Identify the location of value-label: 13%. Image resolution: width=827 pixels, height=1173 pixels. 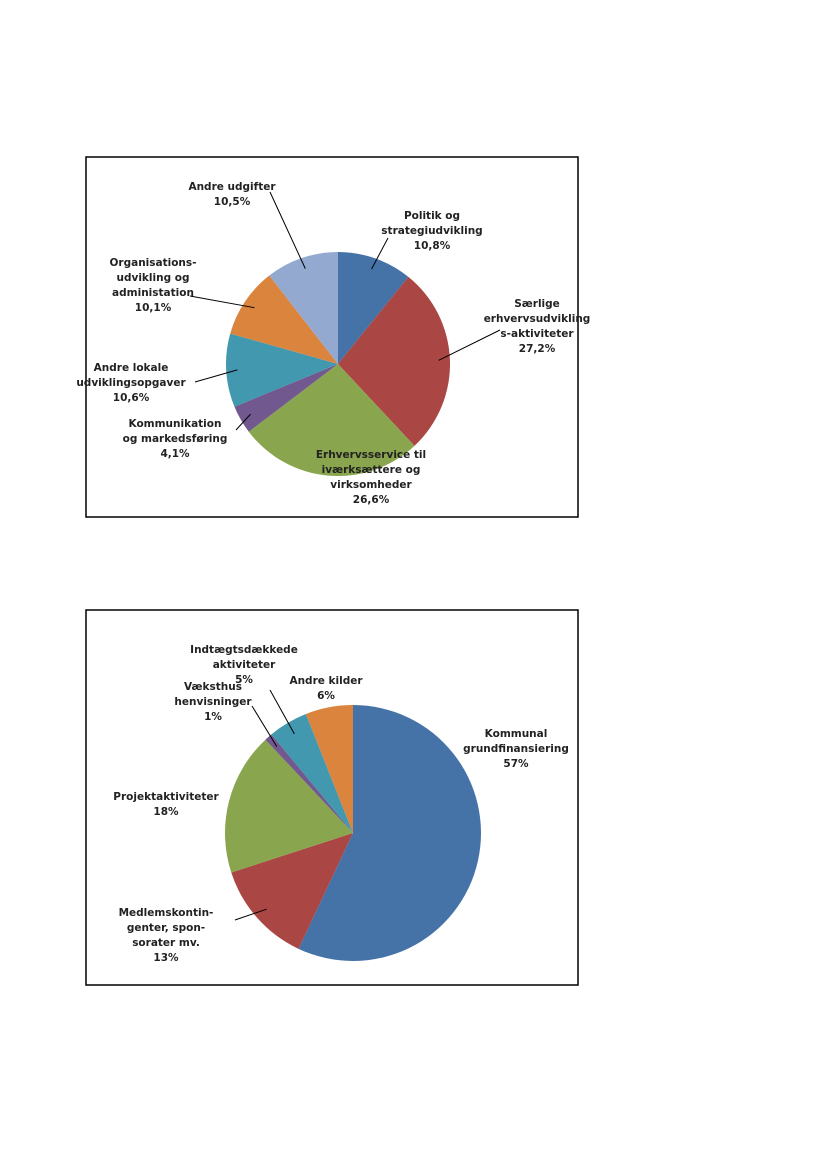
(166, 958).